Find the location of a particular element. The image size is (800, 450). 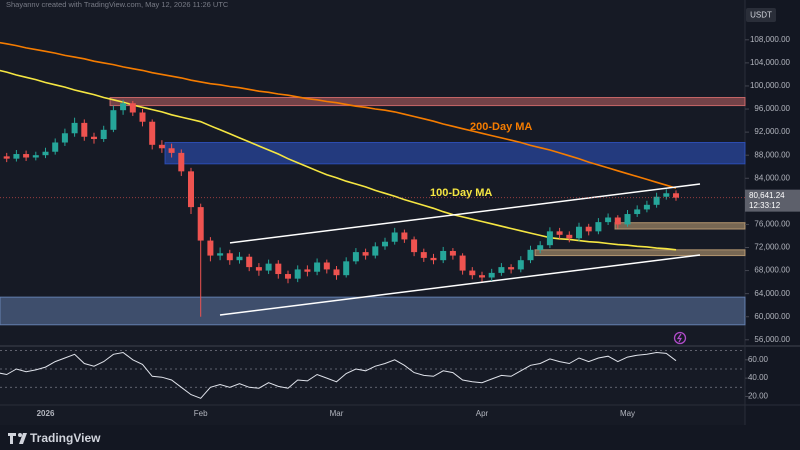

currency: USDT is located at coordinates (761, 15).